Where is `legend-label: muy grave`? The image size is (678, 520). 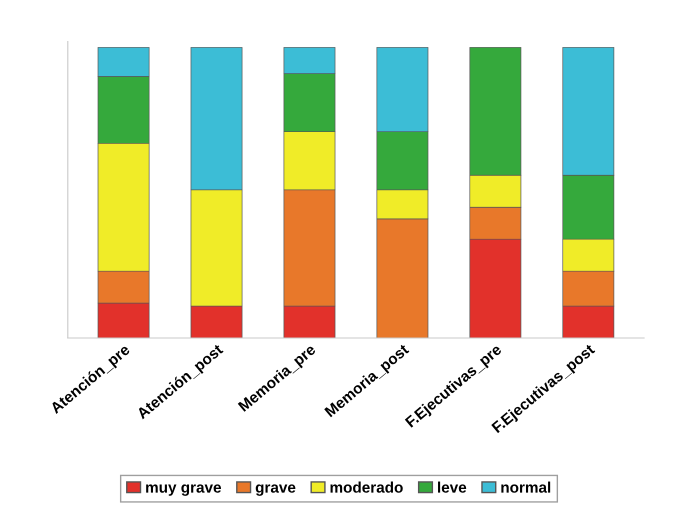 legend-label: muy grave is located at coordinates (183, 490).